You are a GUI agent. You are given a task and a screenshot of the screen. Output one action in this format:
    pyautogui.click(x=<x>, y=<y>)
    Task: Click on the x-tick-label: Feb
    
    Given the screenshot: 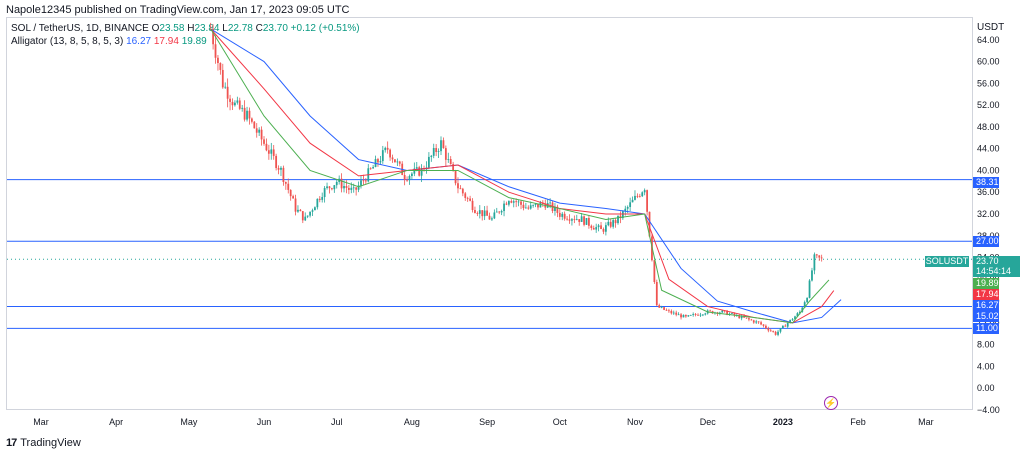 What is the action you would take?
    pyautogui.click(x=858, y=422)
    